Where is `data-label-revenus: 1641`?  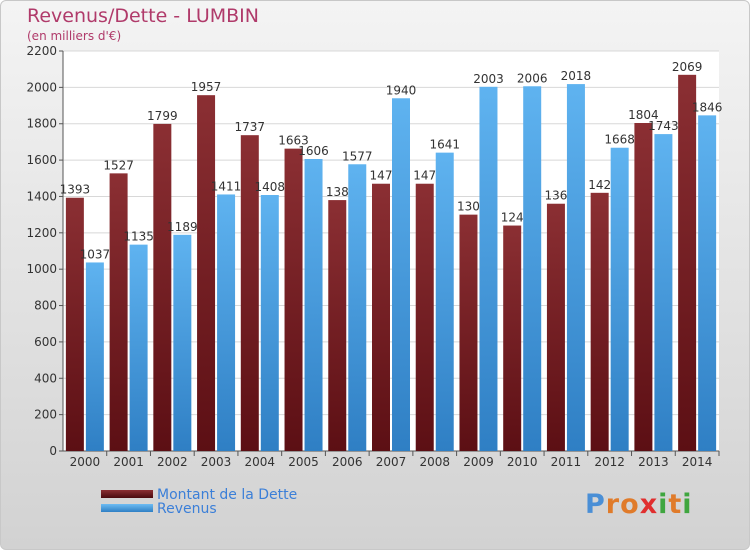
data-label-revenus: 1641 is located at coordinates (444, 145).